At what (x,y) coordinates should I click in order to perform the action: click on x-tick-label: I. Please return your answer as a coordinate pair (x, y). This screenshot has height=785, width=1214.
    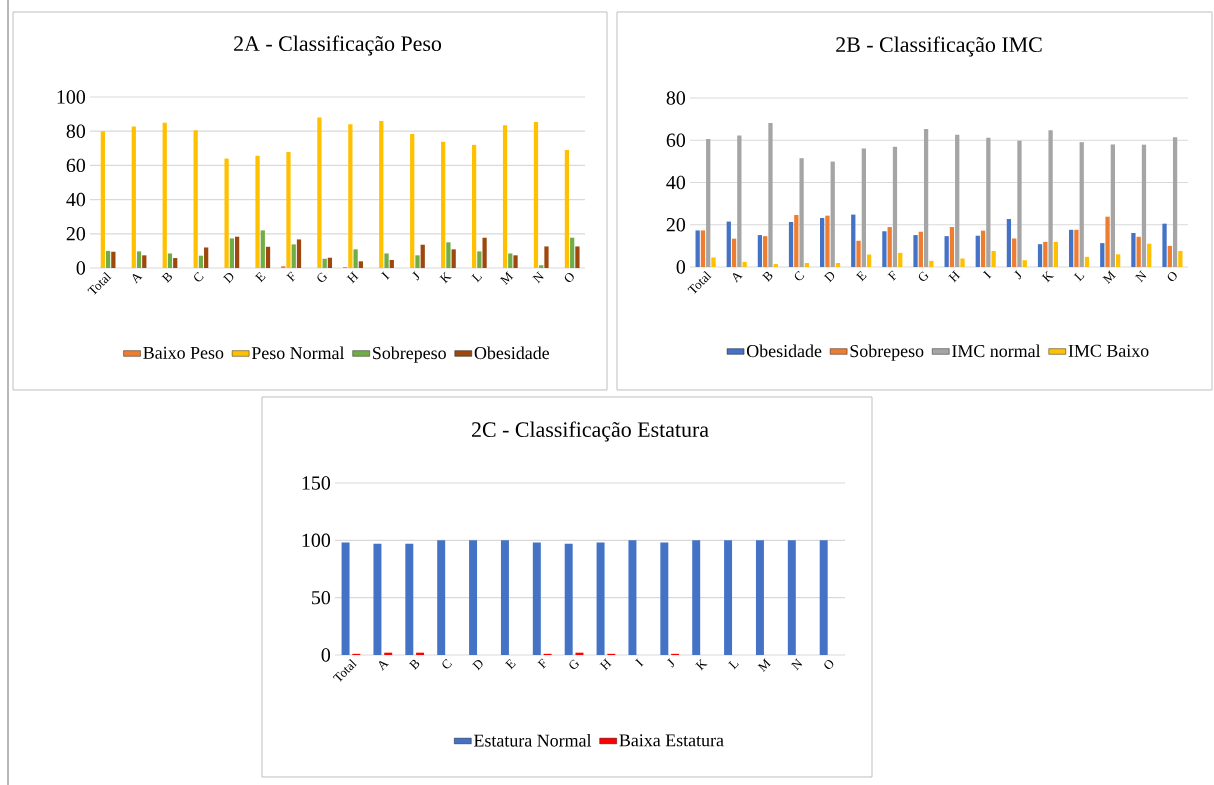
    Looking at the image, I should click on (639, 662).